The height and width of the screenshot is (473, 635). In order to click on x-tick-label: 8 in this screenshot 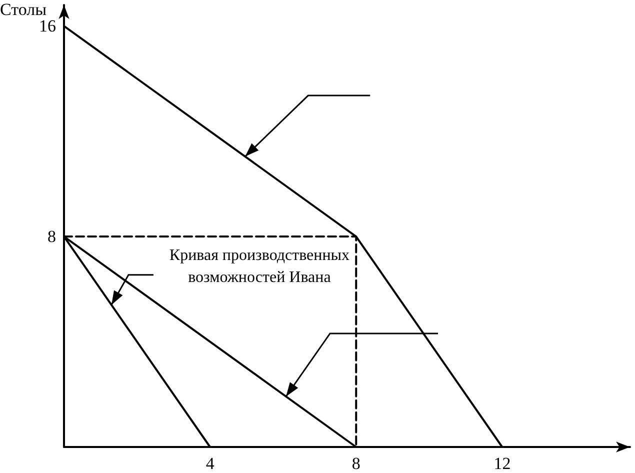, I will do `click(356, 463)`.